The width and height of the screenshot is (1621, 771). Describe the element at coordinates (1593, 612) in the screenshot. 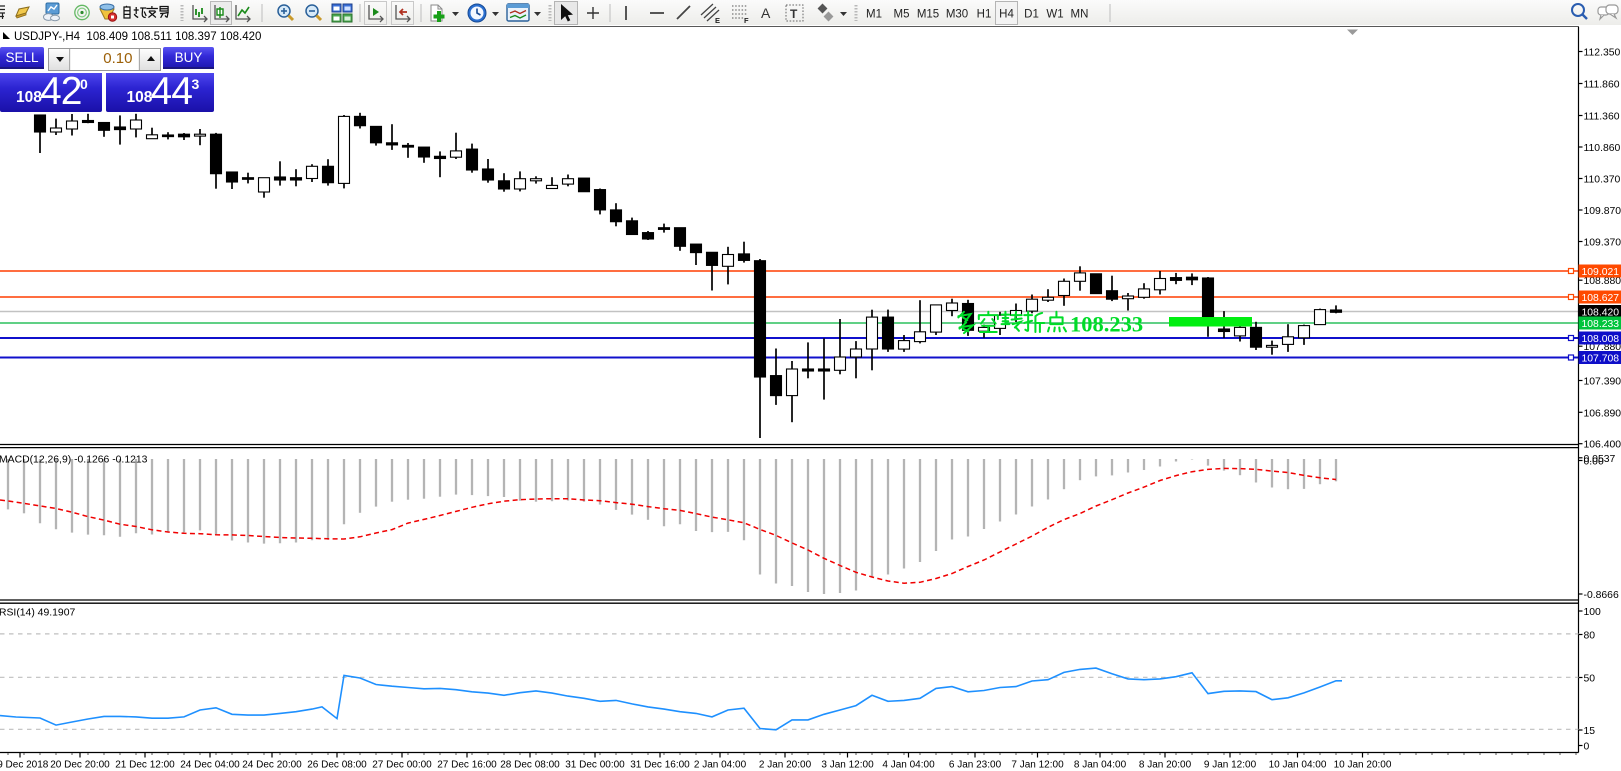

I see `svg-text: 100` at that location.